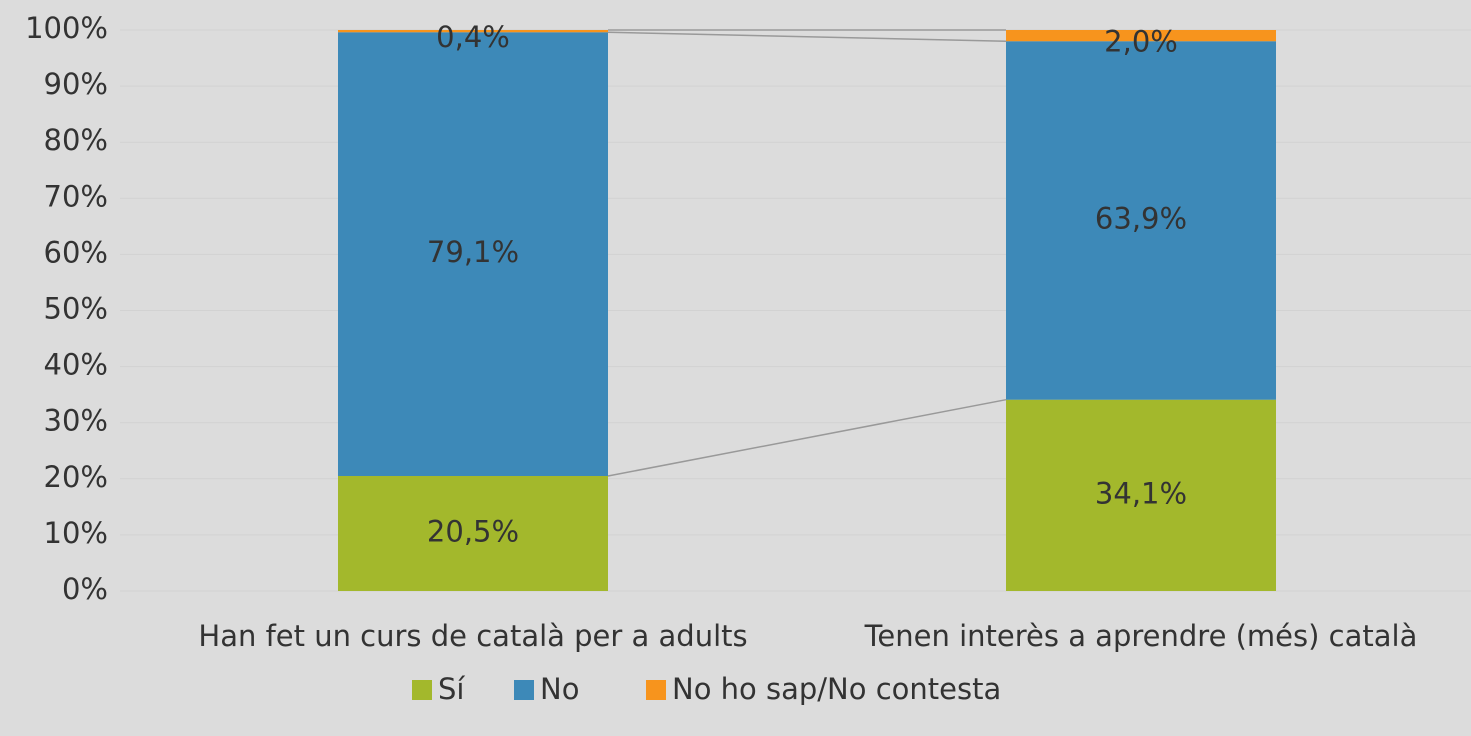 The image size is (1471, 736). What do you see at coordinates (1141, 636) in the screenshot?
I see `x-tick-label: Tenen interès a aprendre (més) català` at bounding box center [1141, 636].